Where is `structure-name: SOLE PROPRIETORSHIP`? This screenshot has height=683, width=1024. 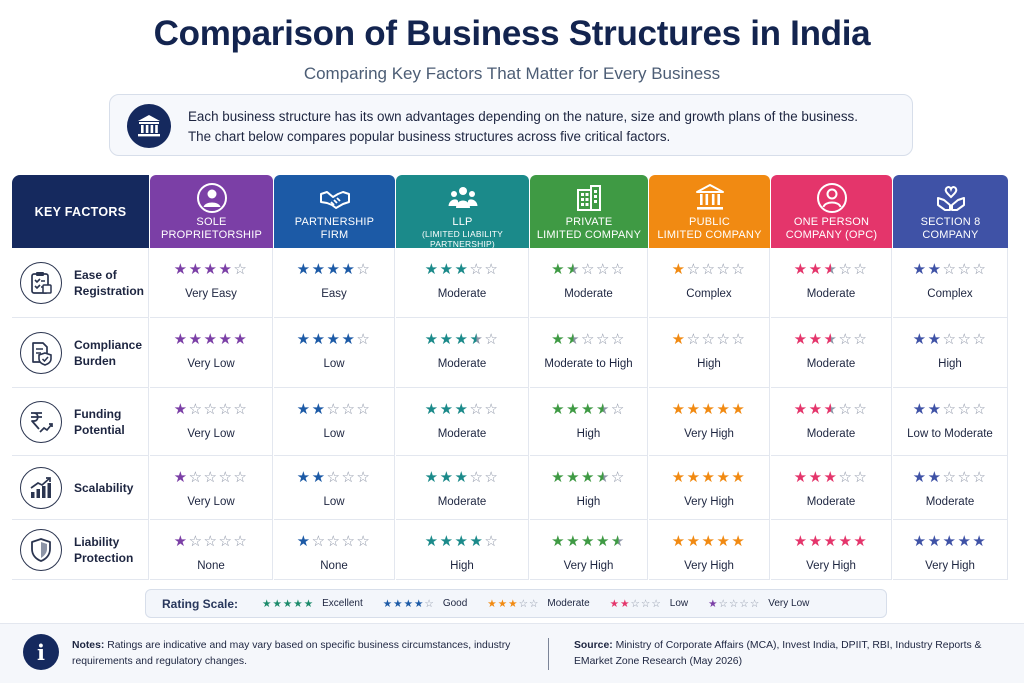 structure-name: SOLE PROPRIETORSHIP is located at coordinates (211, 228).